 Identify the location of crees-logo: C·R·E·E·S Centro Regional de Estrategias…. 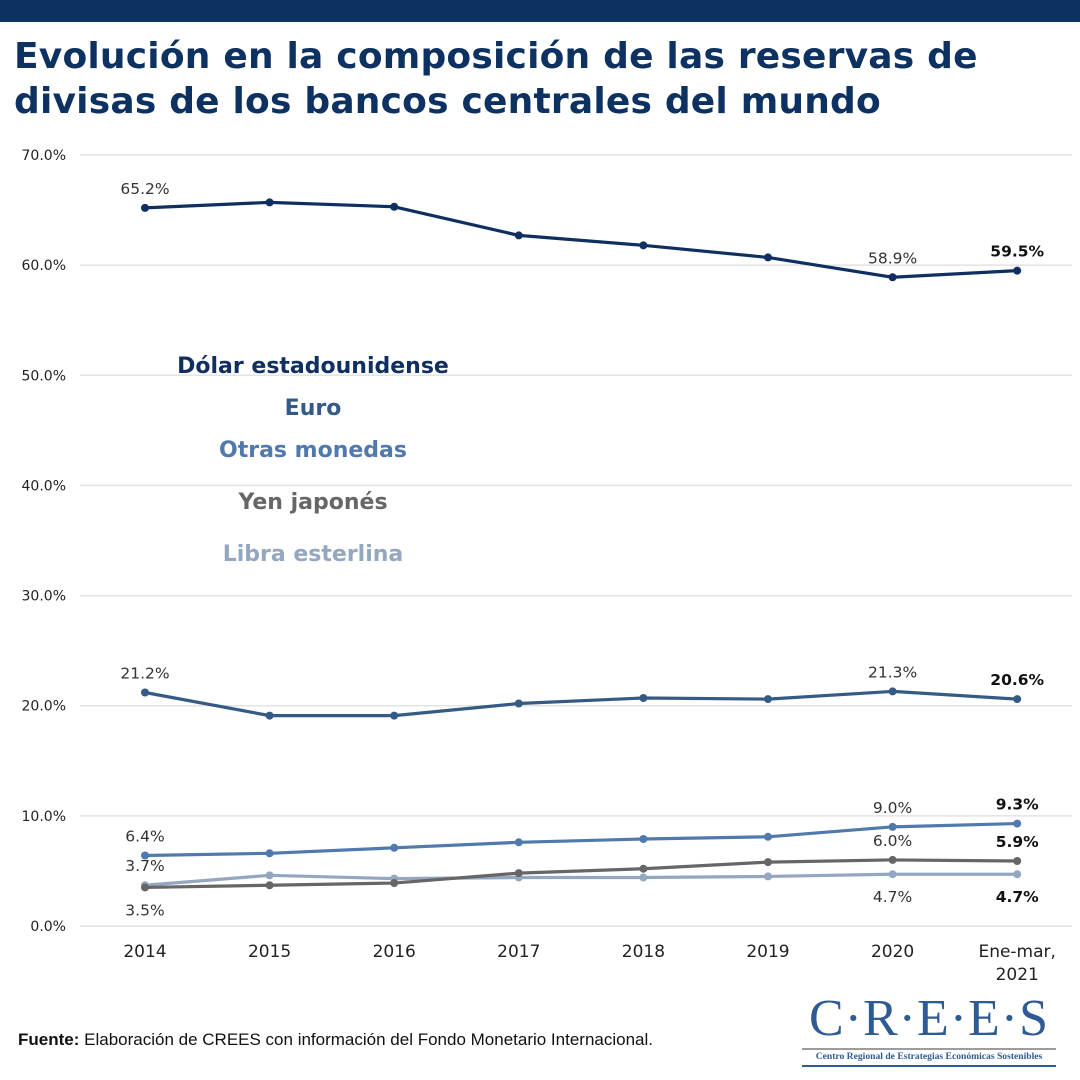
(929, 1030).